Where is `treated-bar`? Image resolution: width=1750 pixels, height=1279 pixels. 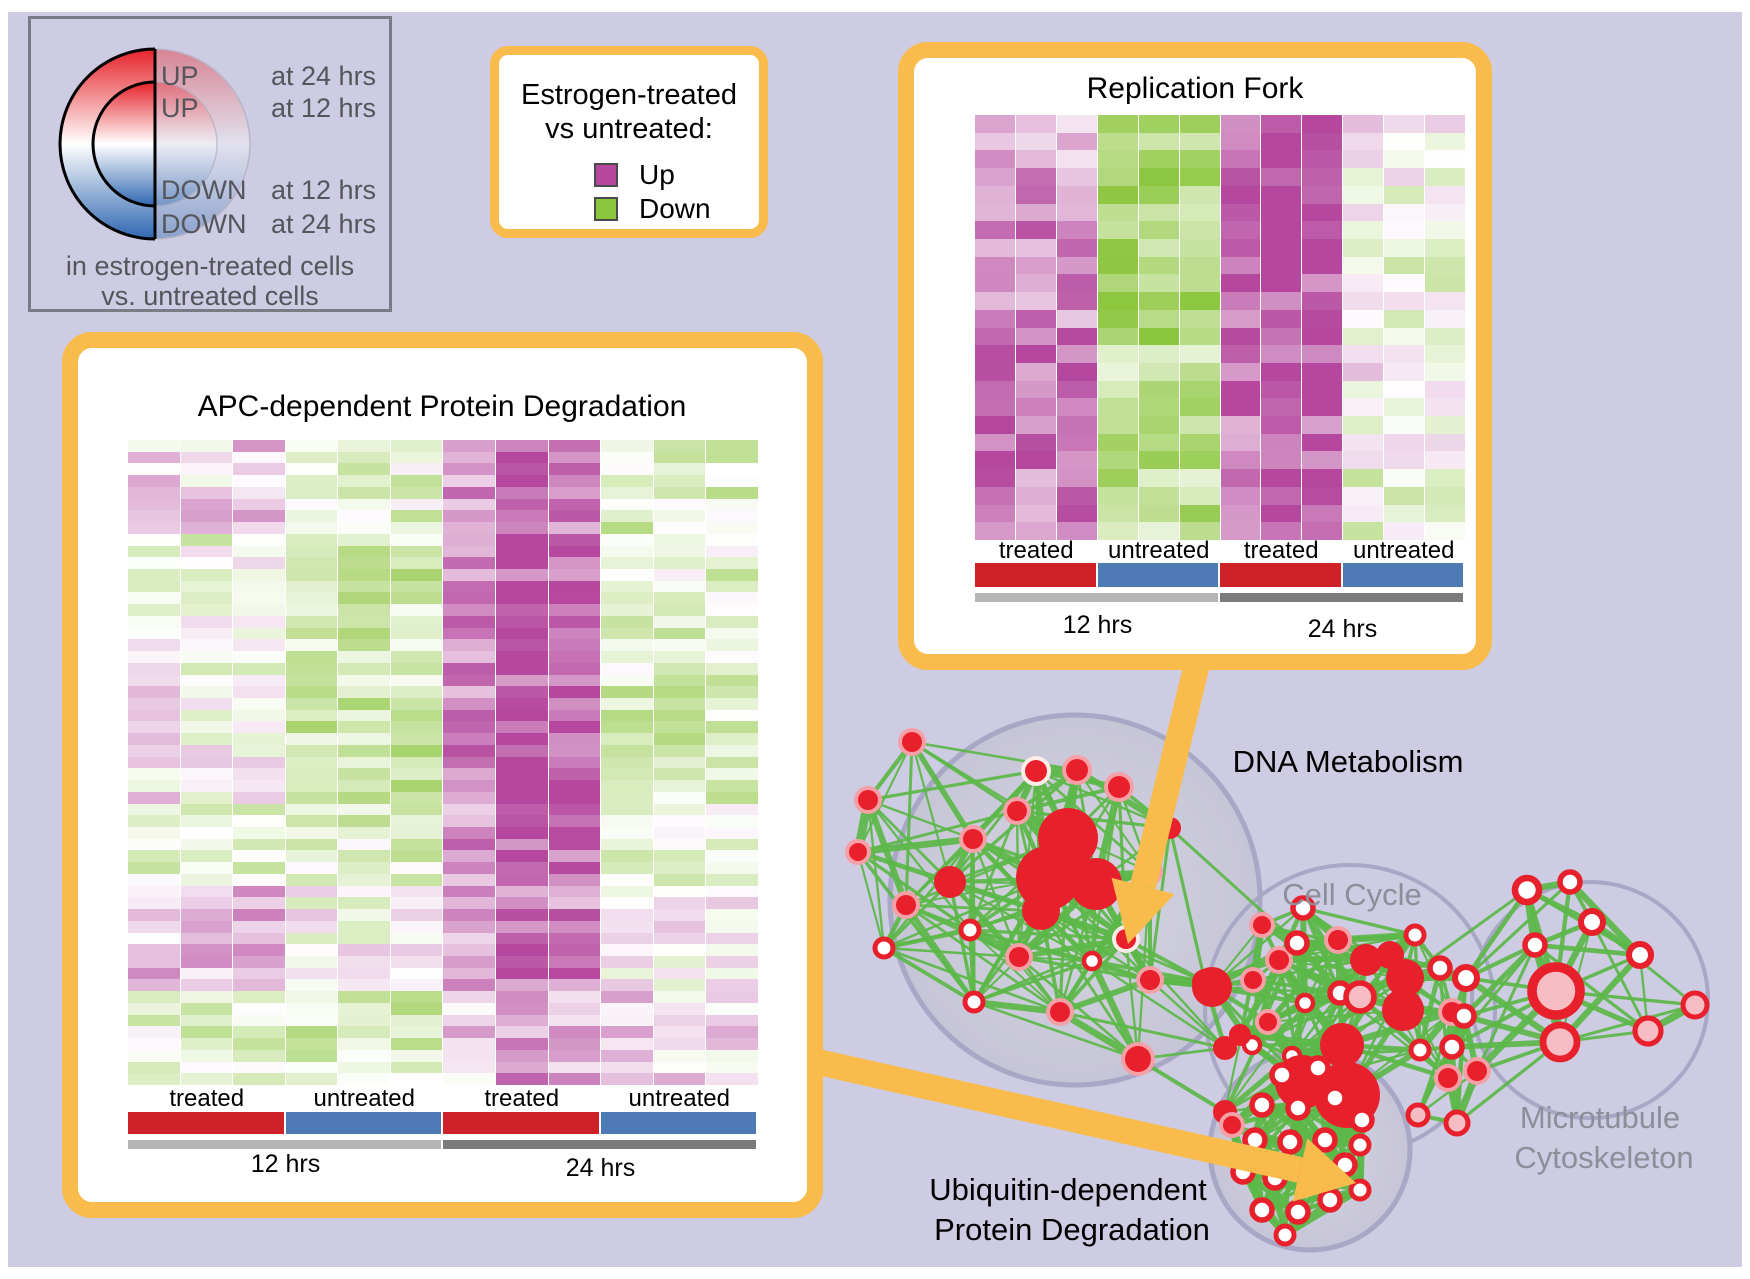
treated-bar is located at coordinates (521, 1123).